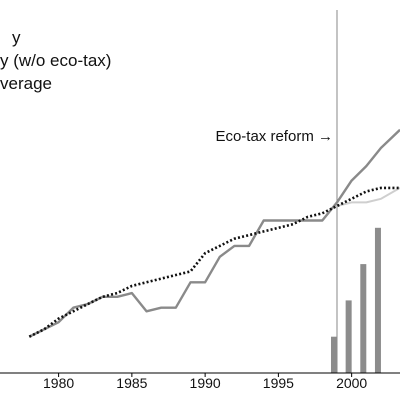 The height and width of the screenshot is (405, 400). Describe the element at coordinates (274, 136) in the screenshot. I see `reform-annotation: Eco-tax reform →` at that location.